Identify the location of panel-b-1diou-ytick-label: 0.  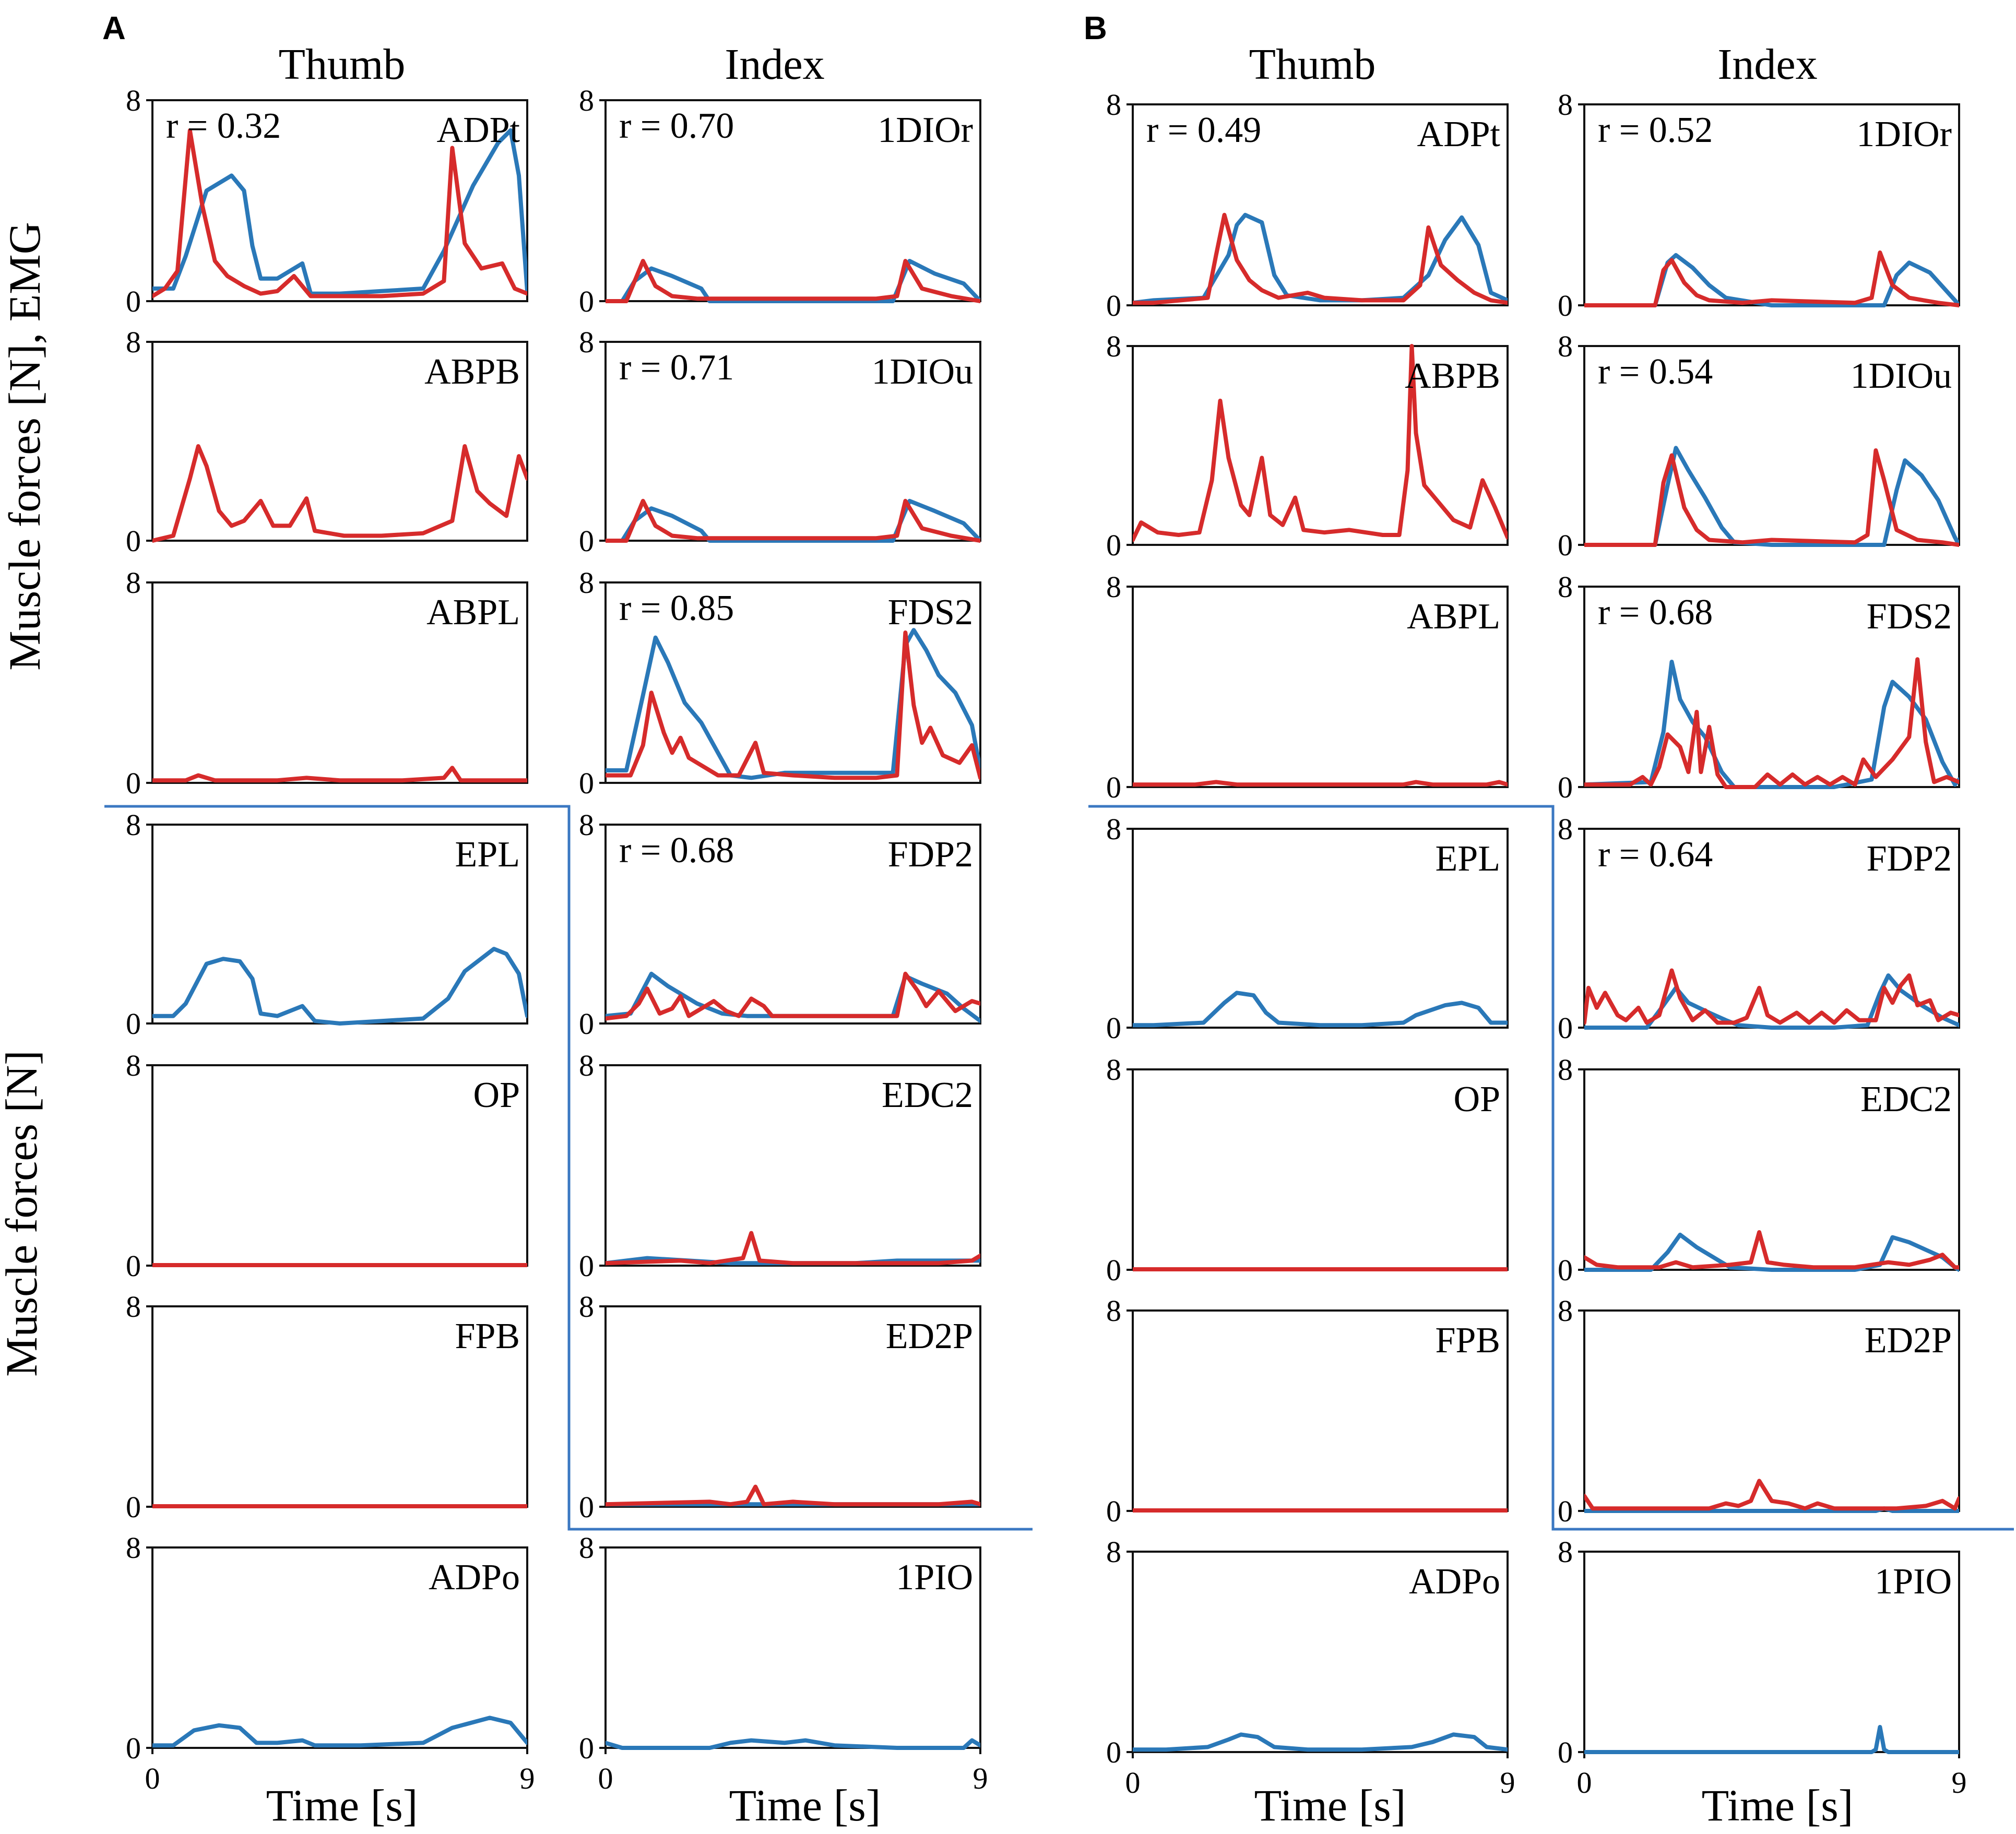
(1565, 545).